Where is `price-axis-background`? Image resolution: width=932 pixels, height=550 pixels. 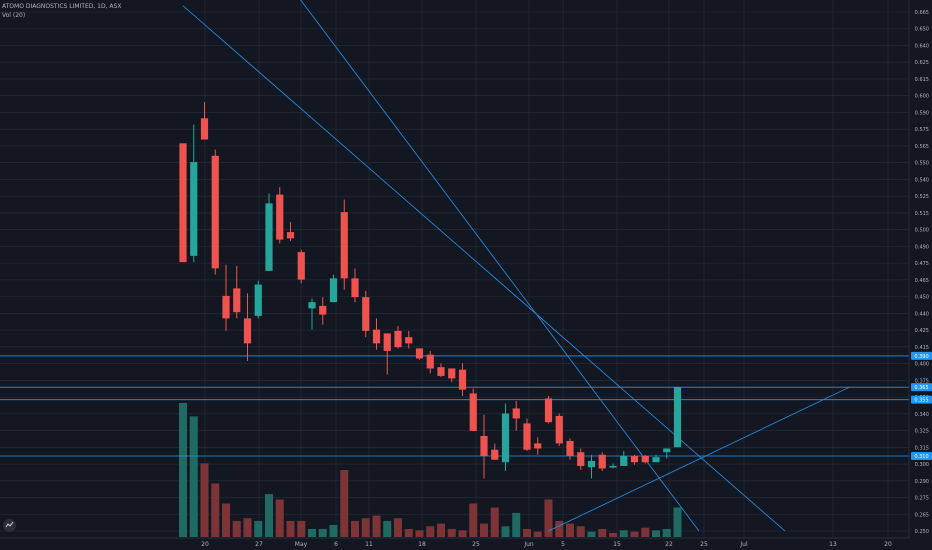
price-axis-background is located at coordinates (920, 275).